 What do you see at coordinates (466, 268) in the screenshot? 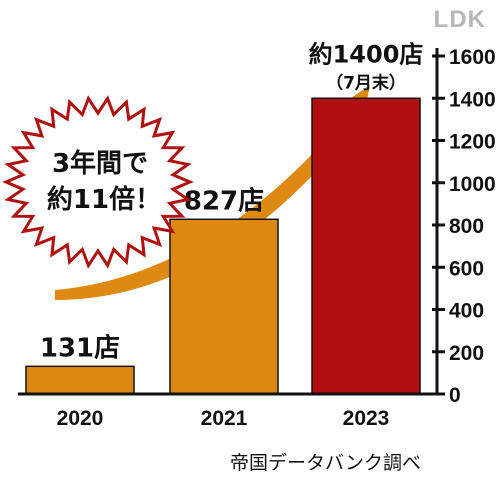
I see `y-tick-label: 600` at bounding box center [466, 268].